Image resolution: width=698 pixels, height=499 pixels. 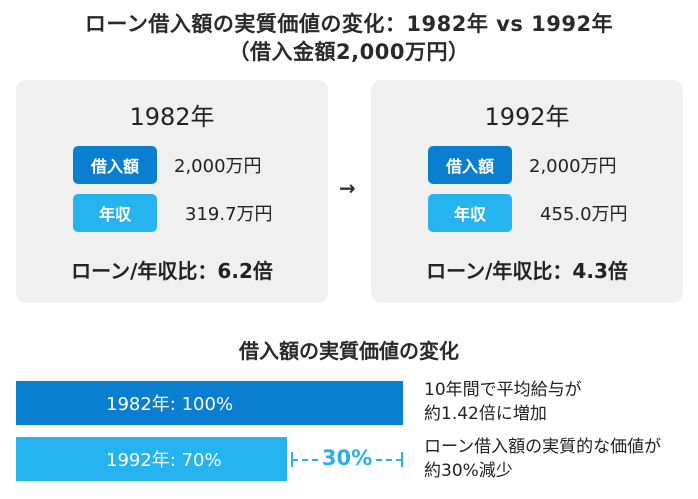 What do you see at coordinates (349, 351) in the screenshot?
I see `comparison-title: 借入額の実質価値の変化` at bounding box center [349, 351].